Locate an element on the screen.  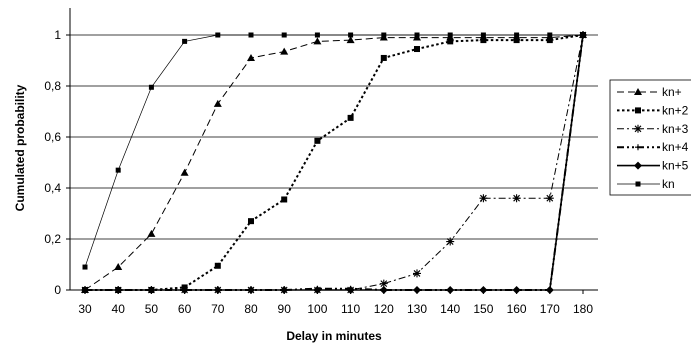
x-tick-label: 150 is located at coordinates (483, 309).